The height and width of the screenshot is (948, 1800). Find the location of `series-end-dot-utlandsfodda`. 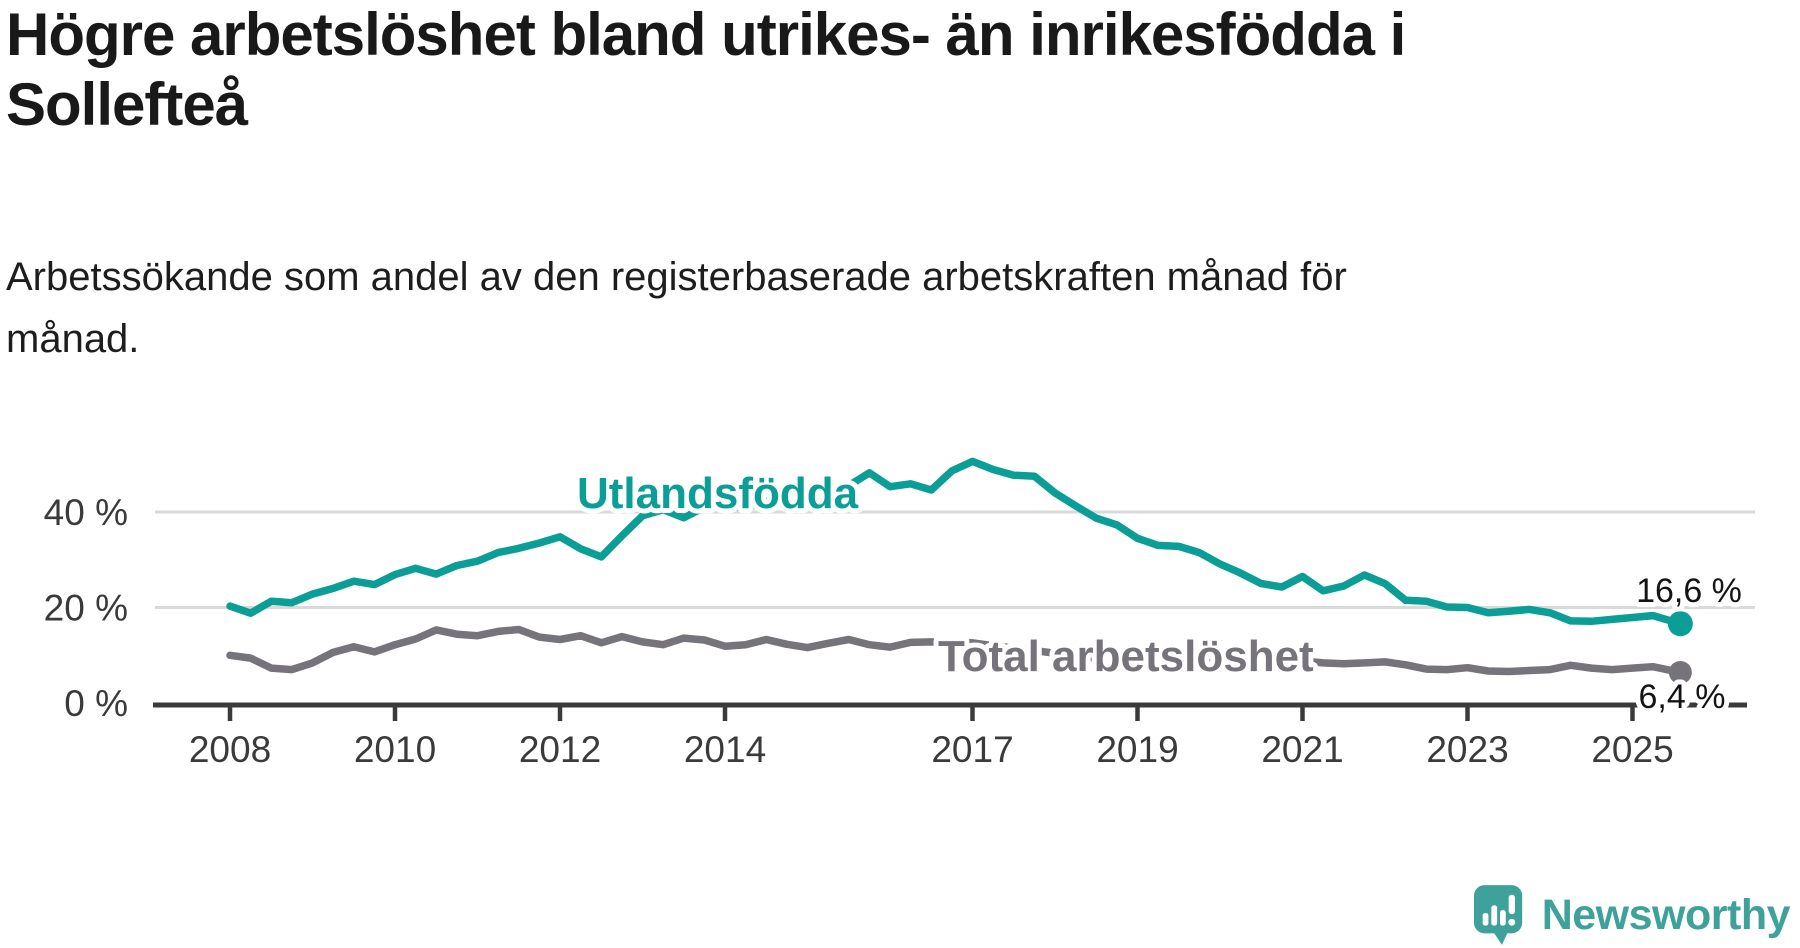

series-end-dot-utlandsfodda is located at coordinates (1680, 624).